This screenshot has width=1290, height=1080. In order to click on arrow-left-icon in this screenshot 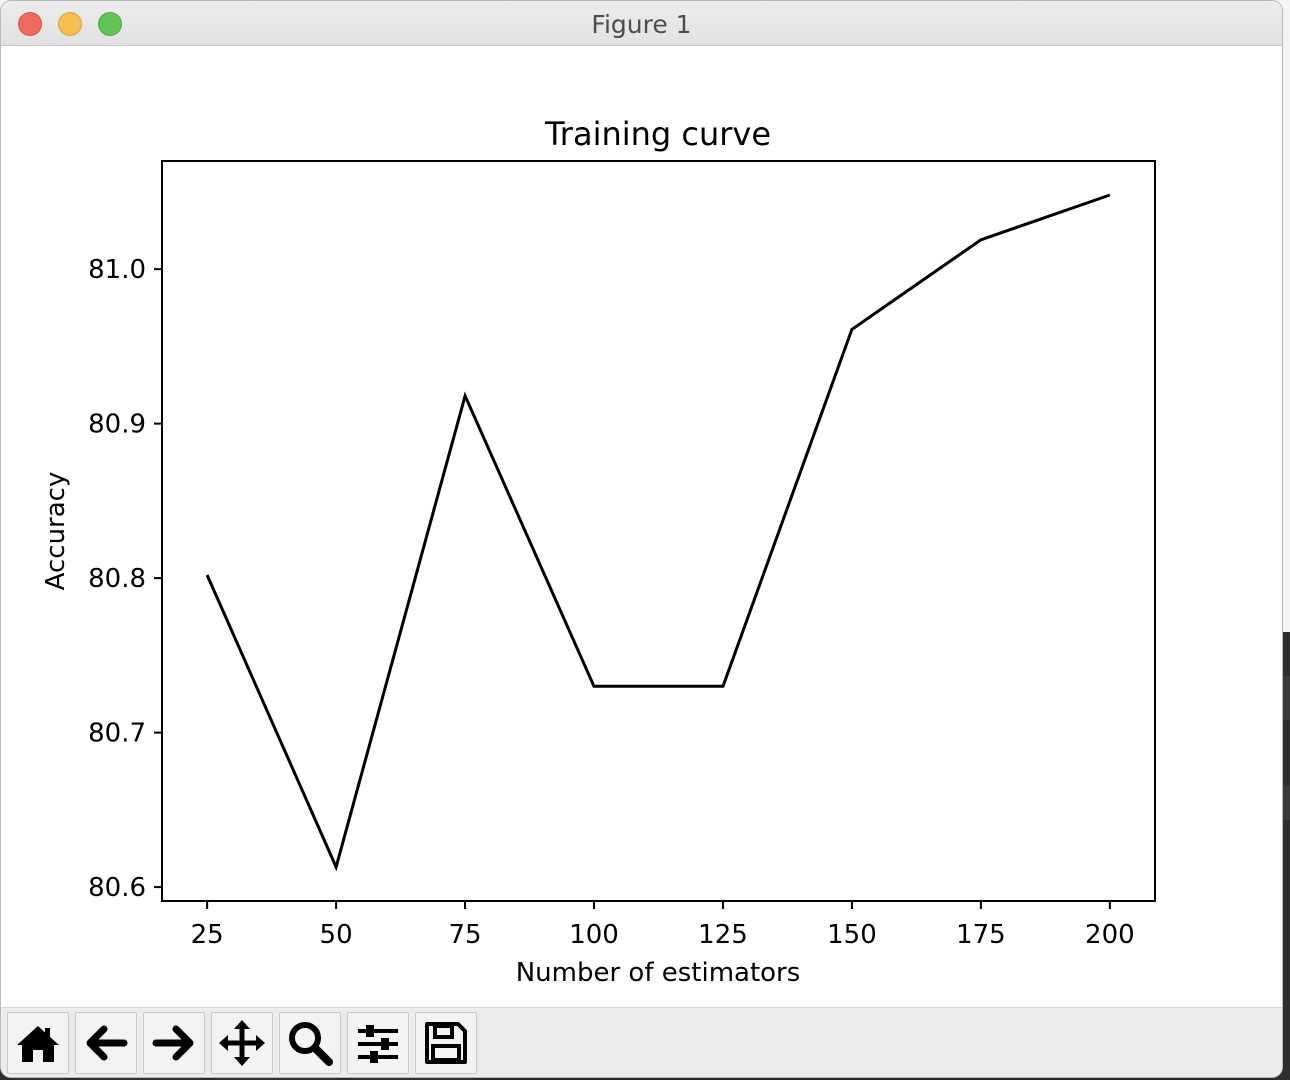, I will do `click(107, 1043)`.